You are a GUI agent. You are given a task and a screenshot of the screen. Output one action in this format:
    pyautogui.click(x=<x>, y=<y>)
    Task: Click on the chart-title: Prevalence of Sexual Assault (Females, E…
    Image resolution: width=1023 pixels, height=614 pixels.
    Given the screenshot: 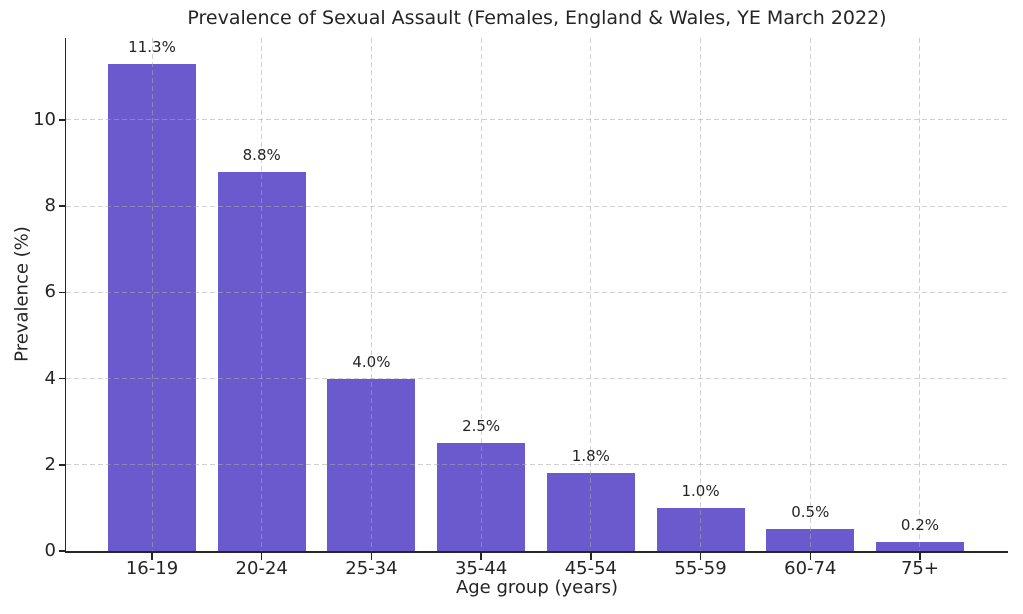 What is the action you would take?
    pyautogui.click(x=537, y=18)
    